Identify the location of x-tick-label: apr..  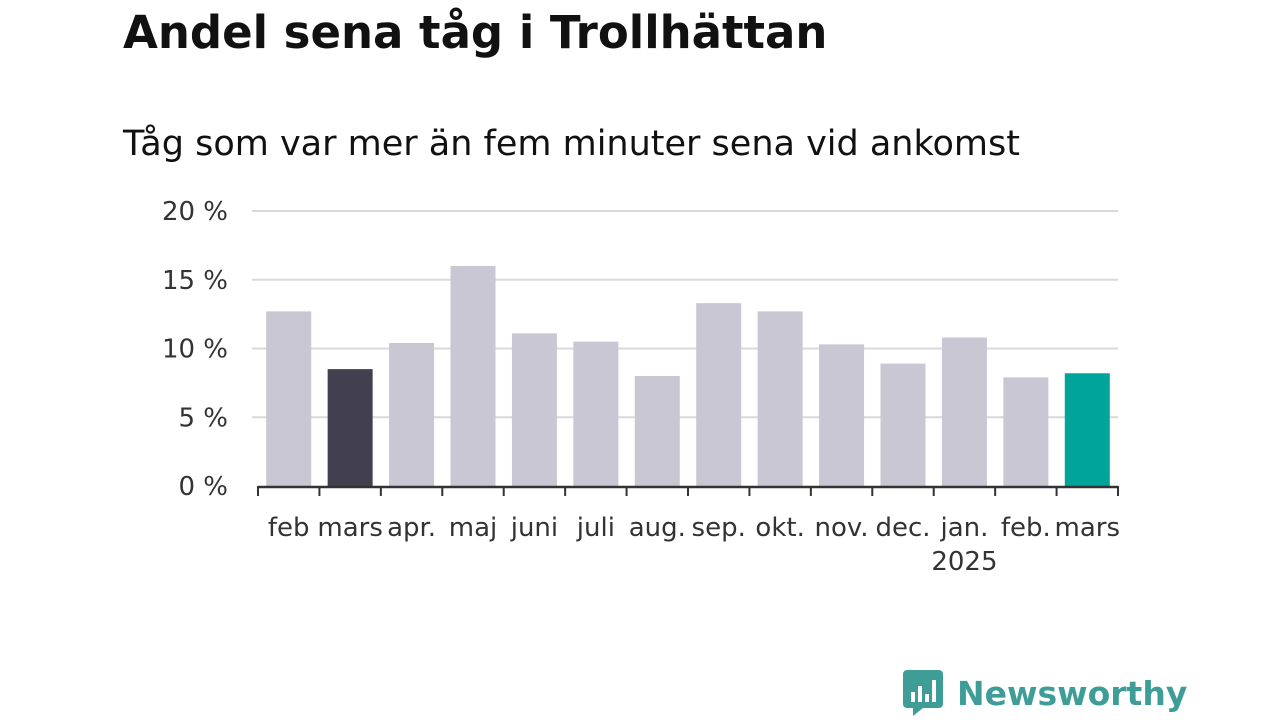
(411, 528).